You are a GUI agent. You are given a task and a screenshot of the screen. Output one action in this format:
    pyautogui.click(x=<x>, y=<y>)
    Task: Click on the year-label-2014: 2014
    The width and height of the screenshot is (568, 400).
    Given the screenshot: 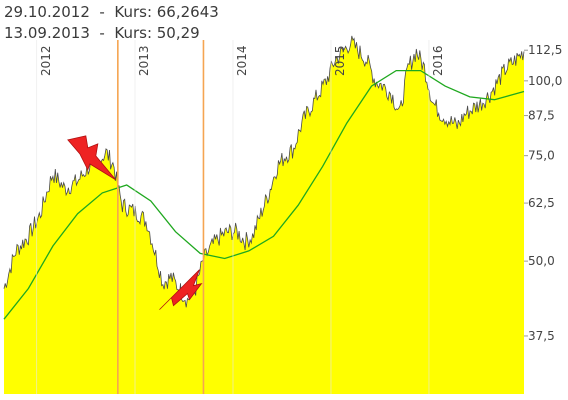 What is the action you would take?
    pyautogui.click(x=242, y=60)
    